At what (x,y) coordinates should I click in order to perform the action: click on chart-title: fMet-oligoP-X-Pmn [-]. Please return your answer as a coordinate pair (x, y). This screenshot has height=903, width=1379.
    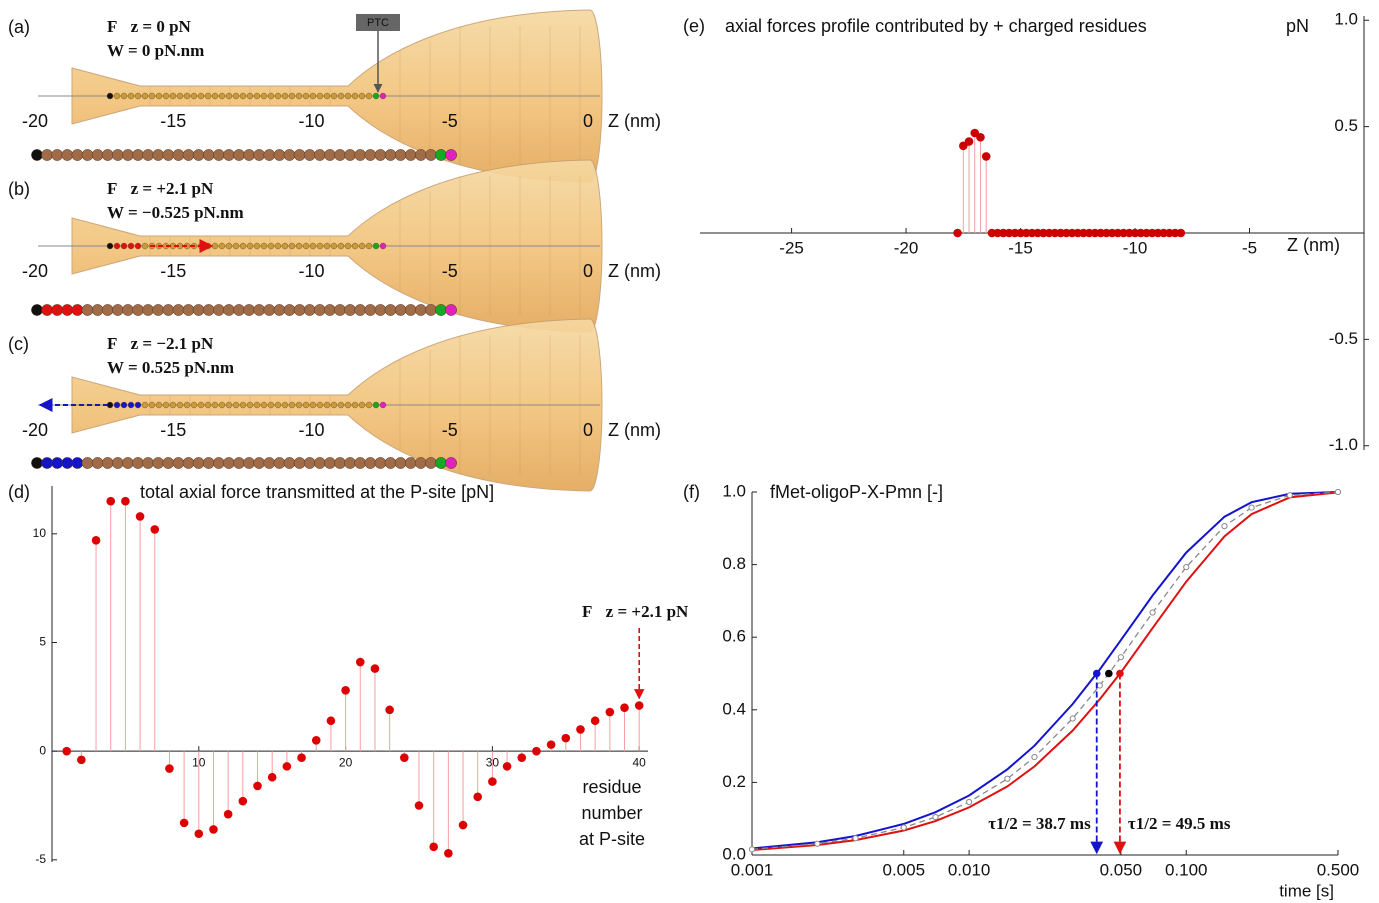
    Looking at the image, I should click on (856, 492).